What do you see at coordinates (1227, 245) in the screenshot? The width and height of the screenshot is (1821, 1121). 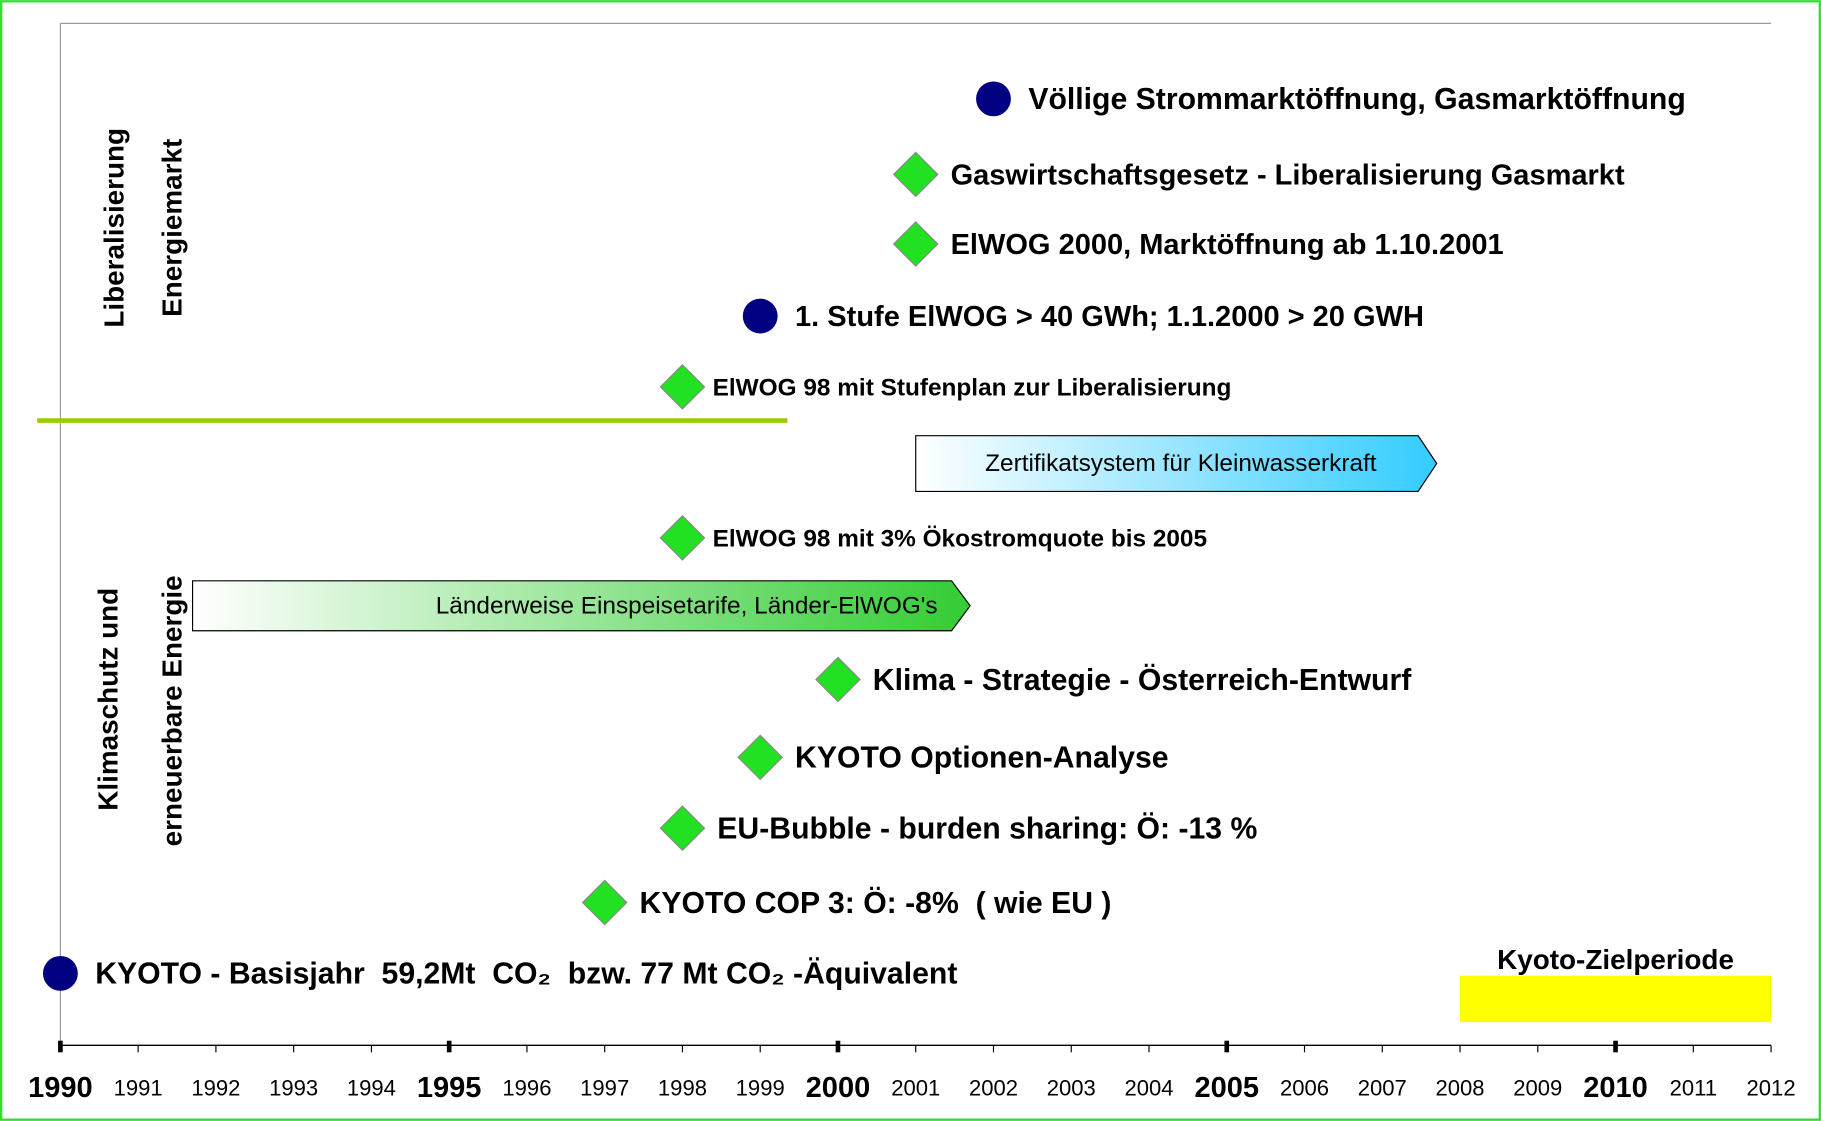 I see `event-label: ElWOG 2000, Marktöffnung ab 1.10.2001` at bounding box center [1227, 245].